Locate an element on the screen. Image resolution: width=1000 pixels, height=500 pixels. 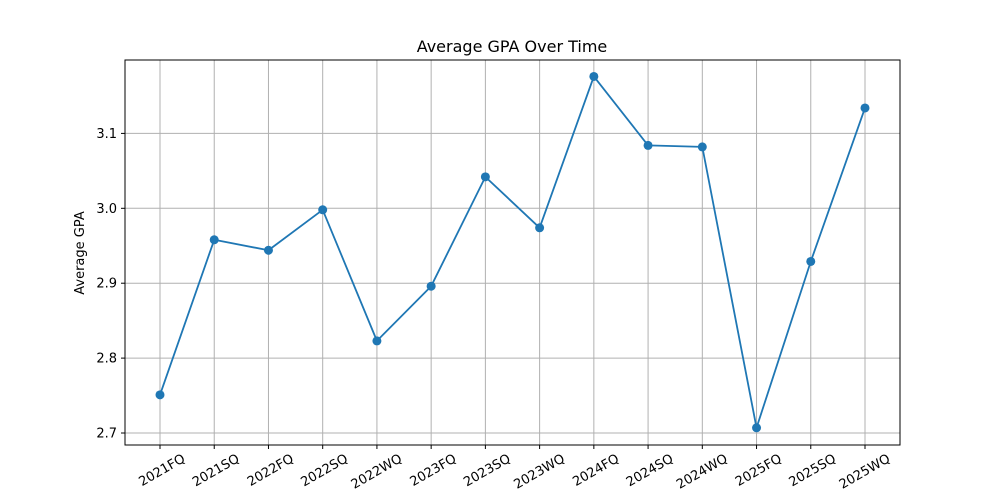
chart-title: Average GPA Over Time is located at coordinates (512, 46).